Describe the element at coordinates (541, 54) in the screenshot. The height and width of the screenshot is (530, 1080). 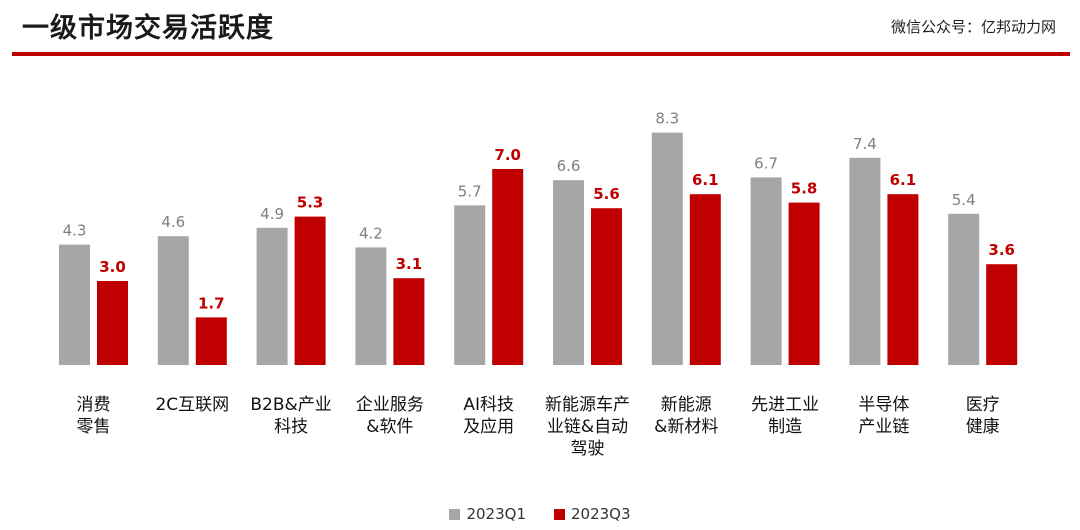
I see `title-divider` at that location.